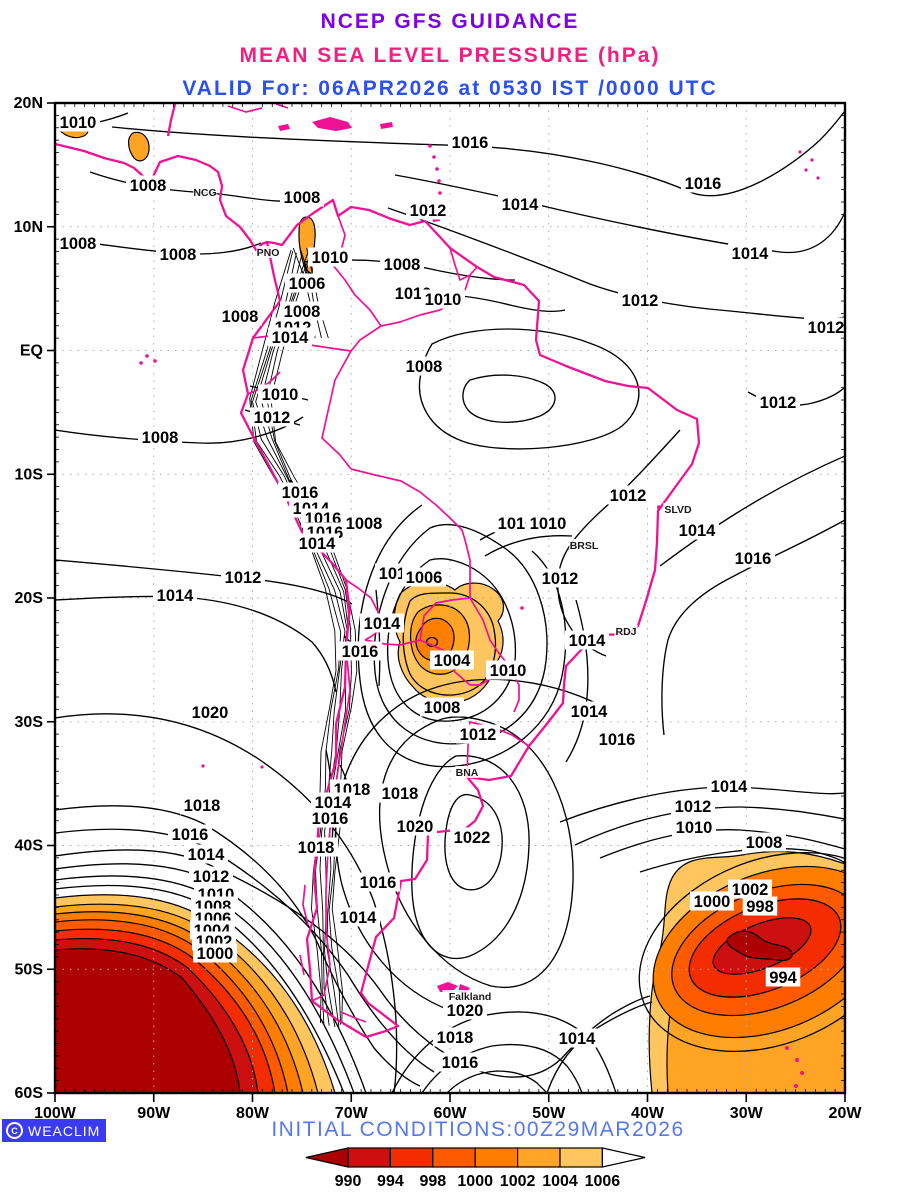  I want to click on city-label: PNO, so click(268, 252).